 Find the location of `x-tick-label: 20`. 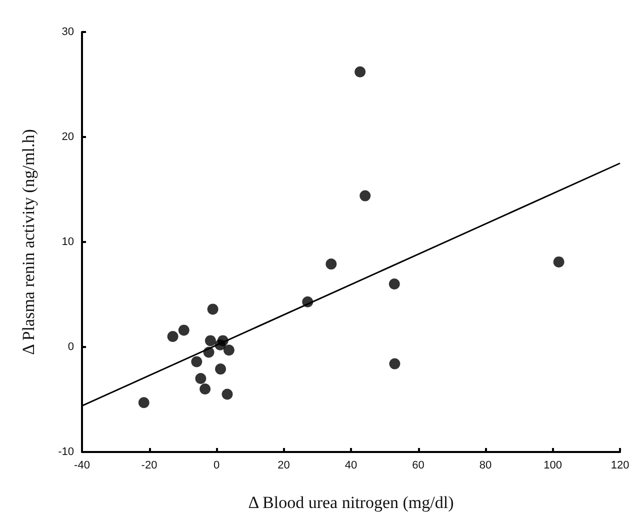

x-tick-label: 20 is located at coordinates (284, 466).